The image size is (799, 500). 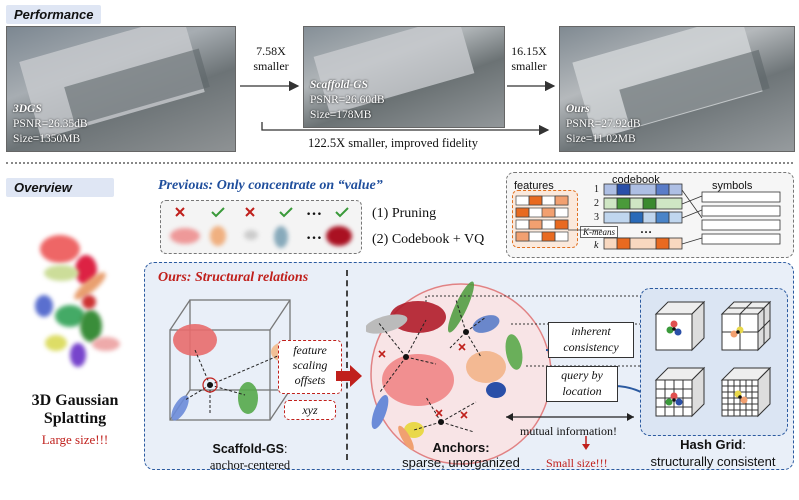 I want to click on attr-scaling: scaling, so click(x=310, y=365).